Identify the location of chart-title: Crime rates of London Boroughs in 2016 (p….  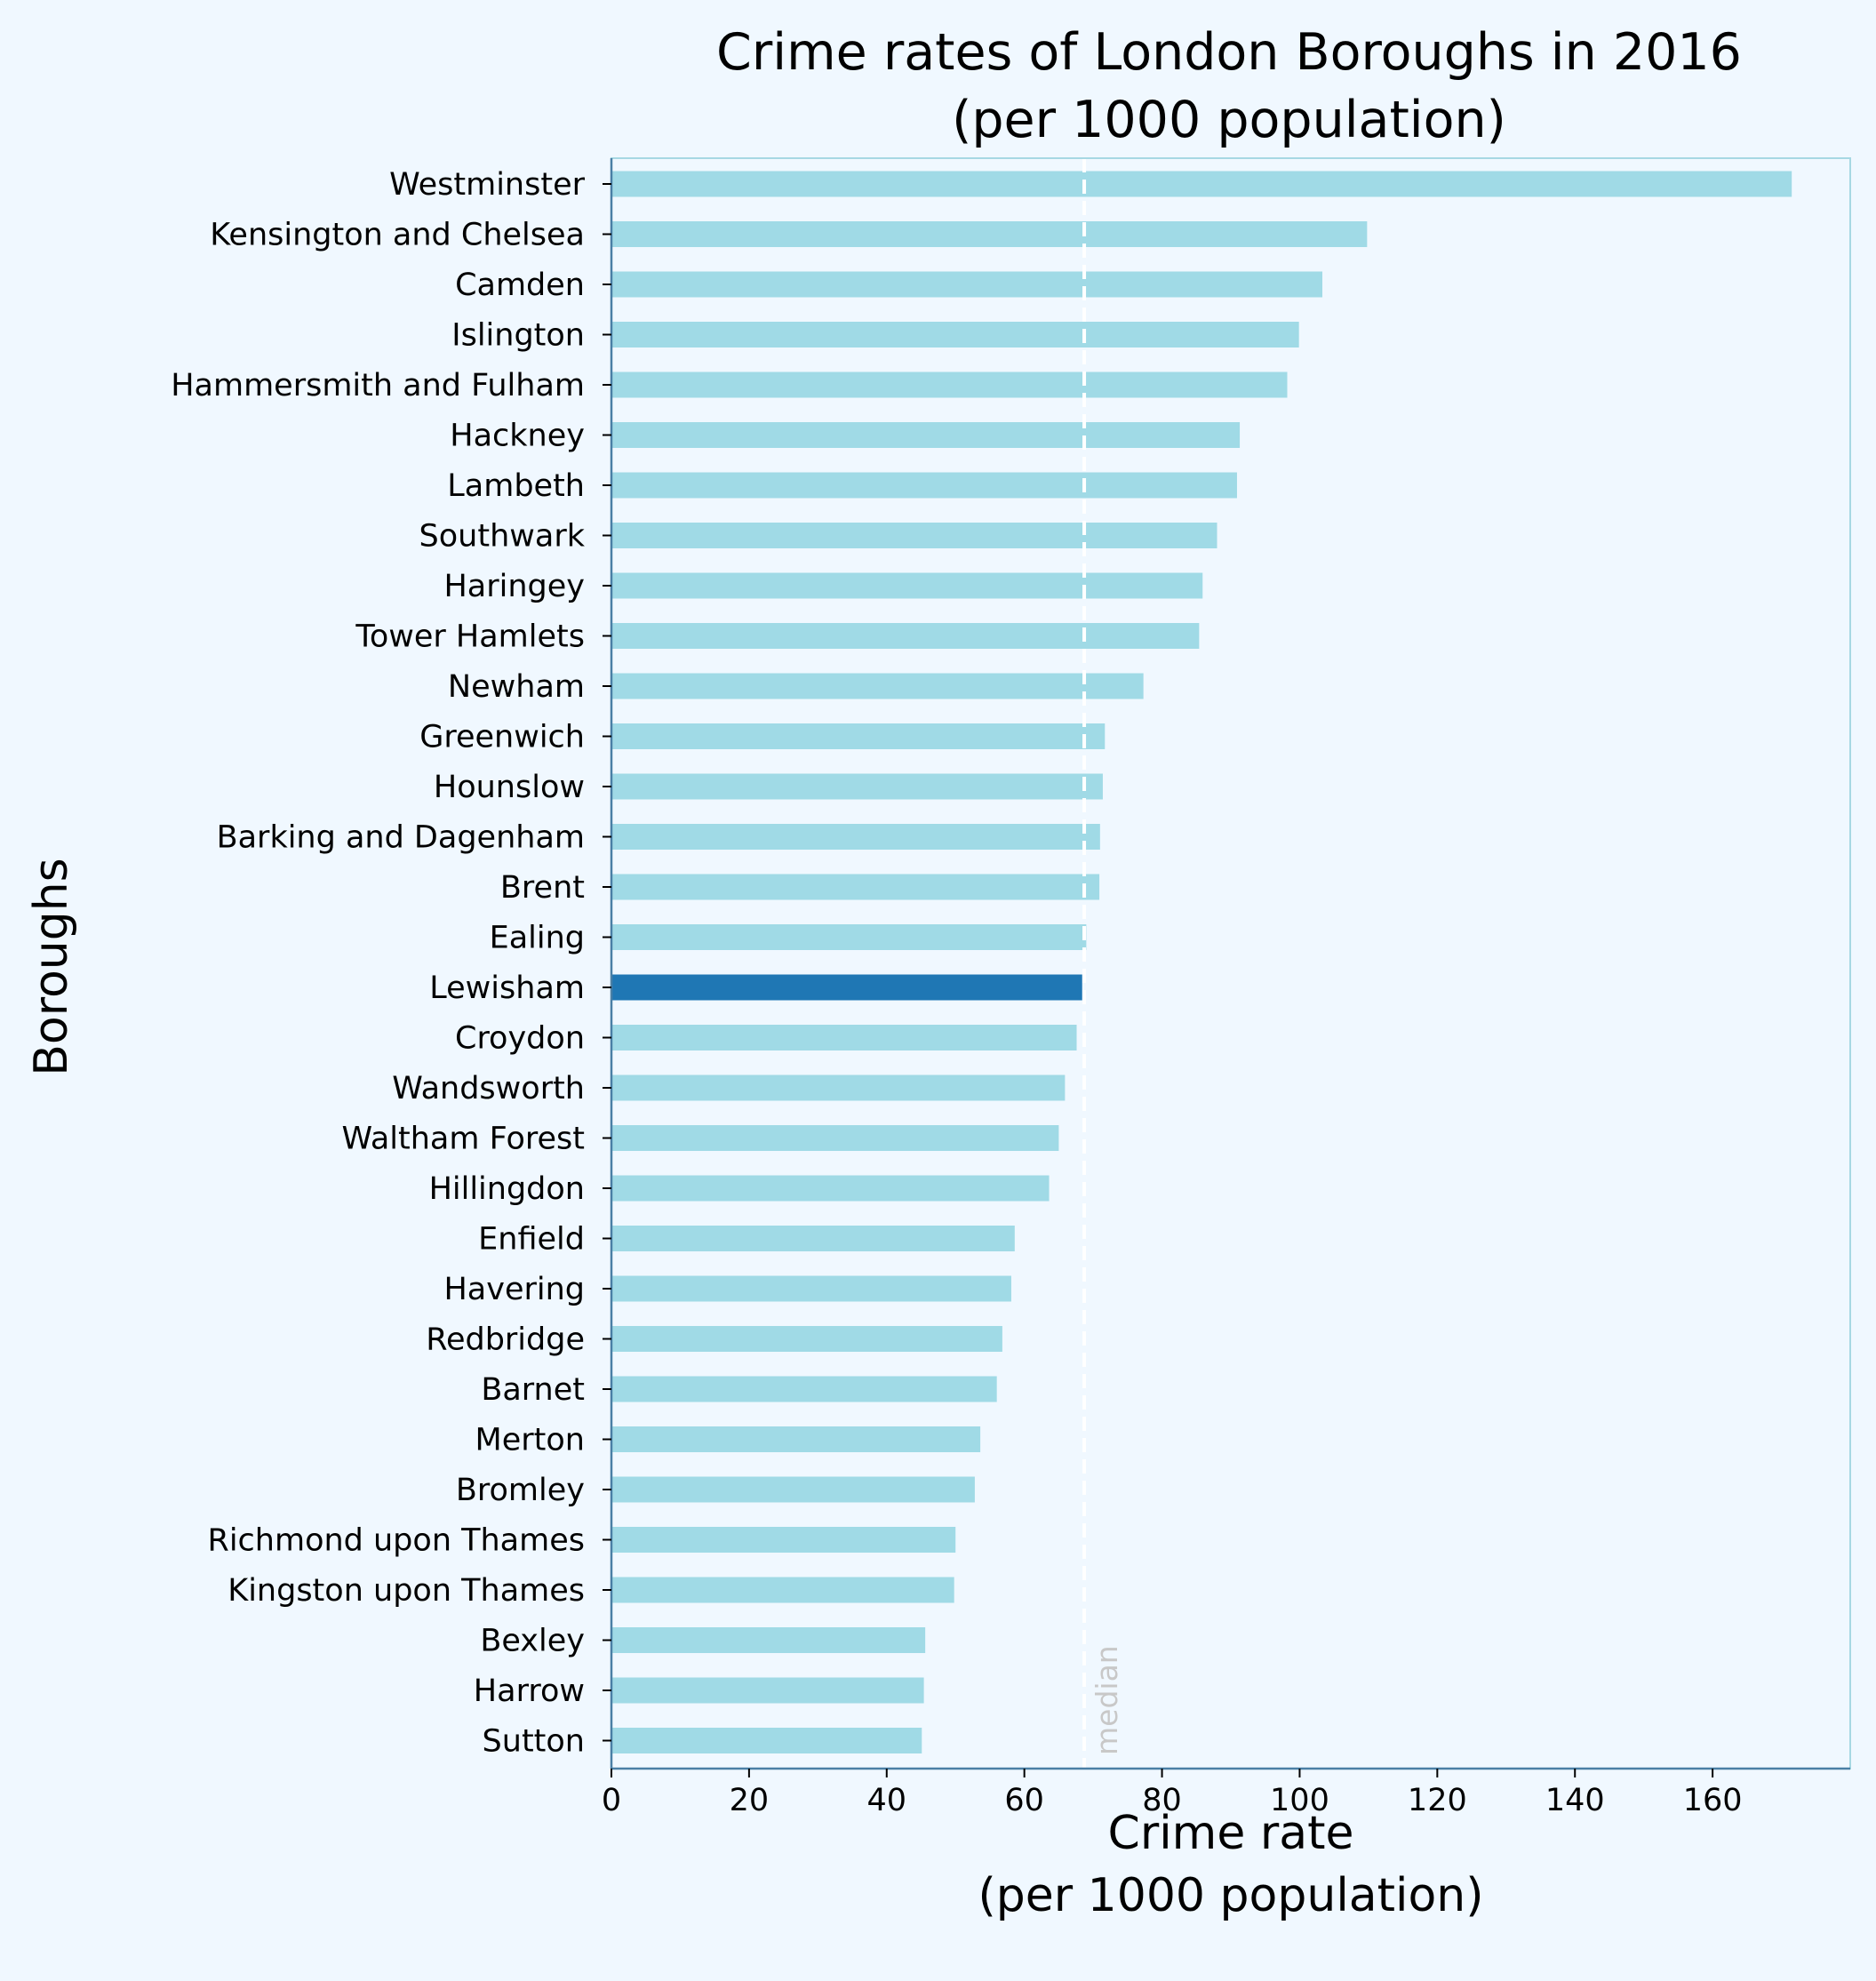
(1229, 86).